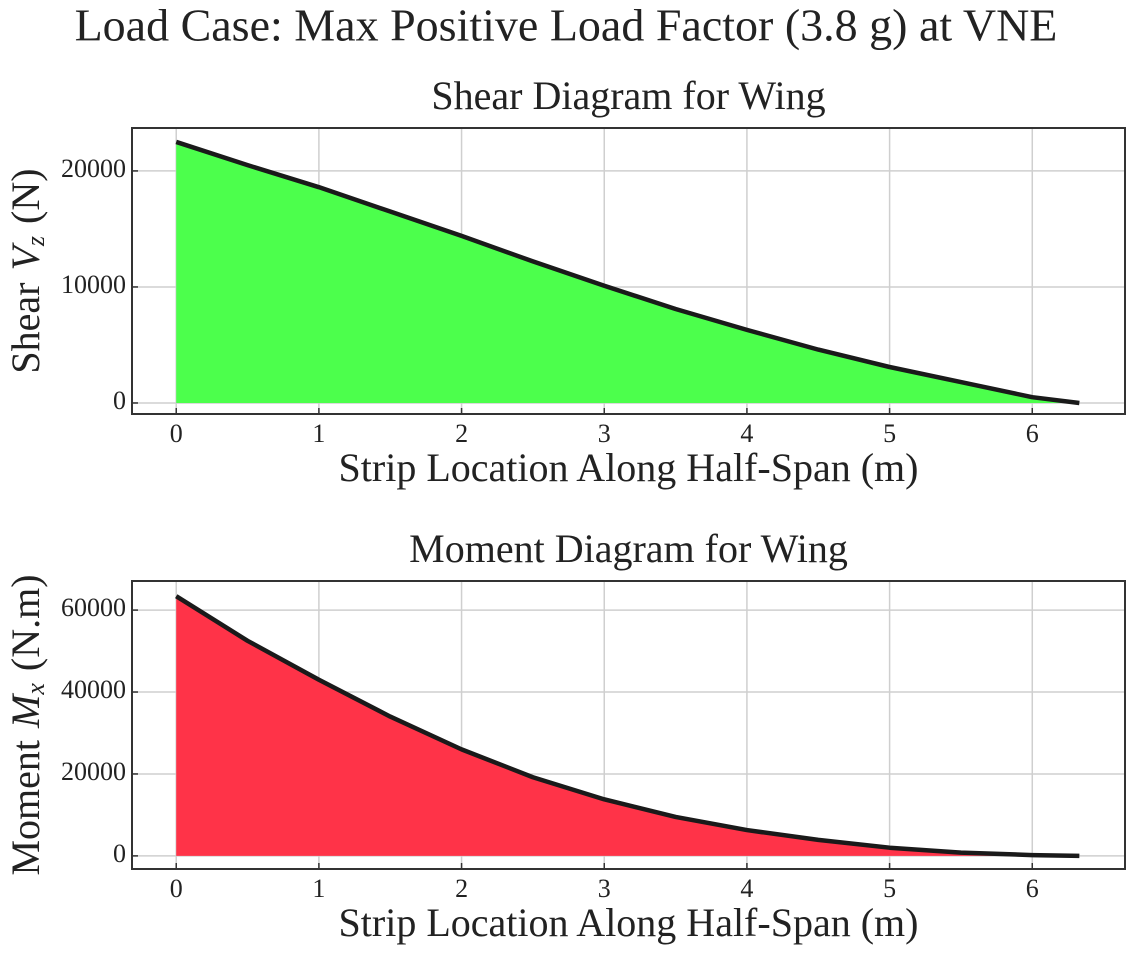  Describe the element at coordinates (25, 256) in the screenshot. I see `y-label-symbol: V` at that location.